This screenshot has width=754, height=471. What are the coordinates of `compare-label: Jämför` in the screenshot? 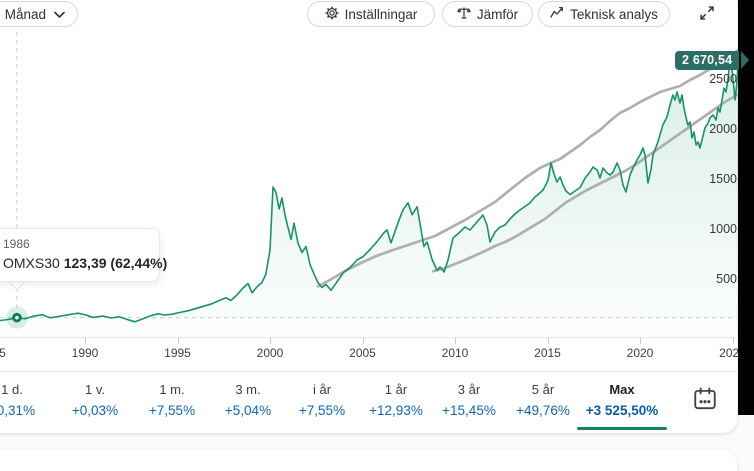 It's located at (497, 14).